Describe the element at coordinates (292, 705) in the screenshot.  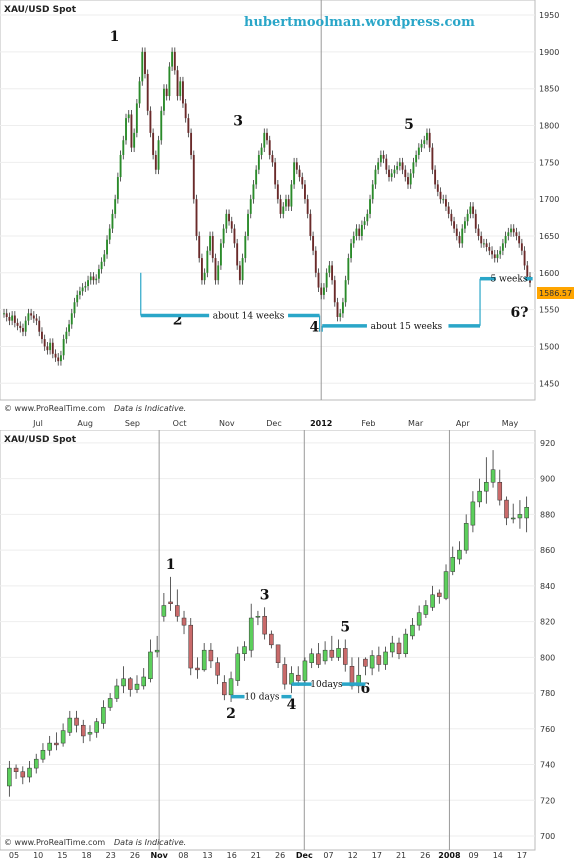
I see `bottom-wave-label: 4` at that location.